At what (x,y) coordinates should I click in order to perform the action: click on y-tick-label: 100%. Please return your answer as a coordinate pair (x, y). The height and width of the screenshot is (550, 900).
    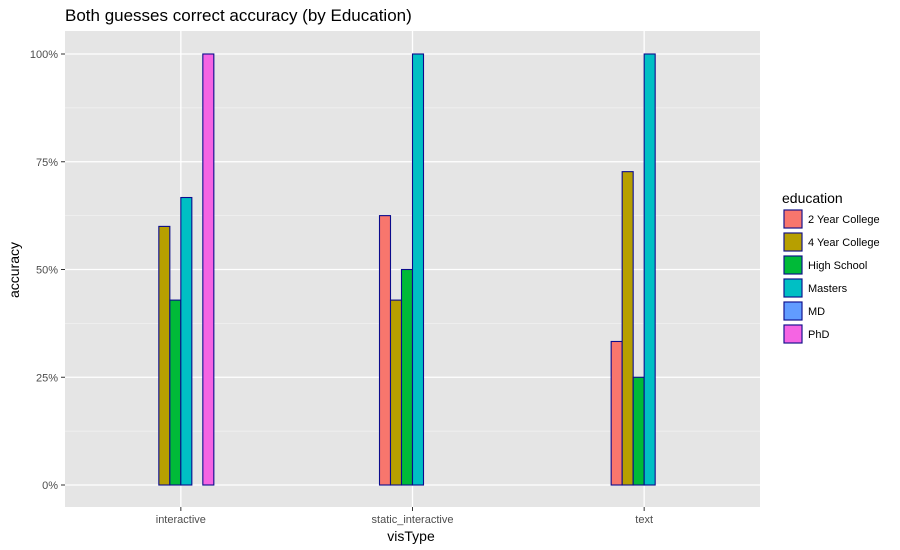
    Looking at the image, I should click on (44, 55).